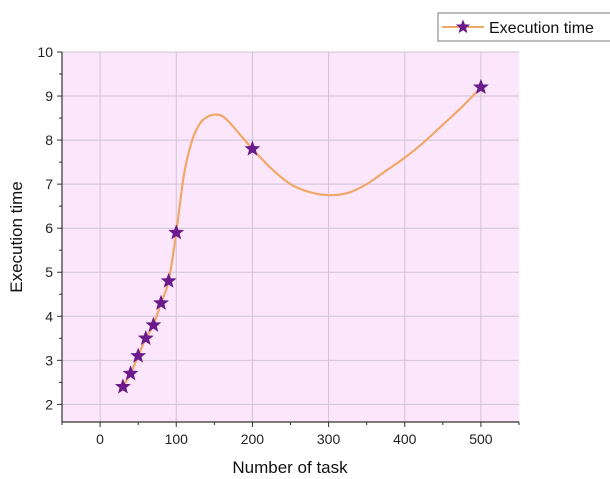 The image size is (610, 479). Describe the element at coordinates (100, 439) in the screenshot. I see `x-tick-label: 0` at that location.